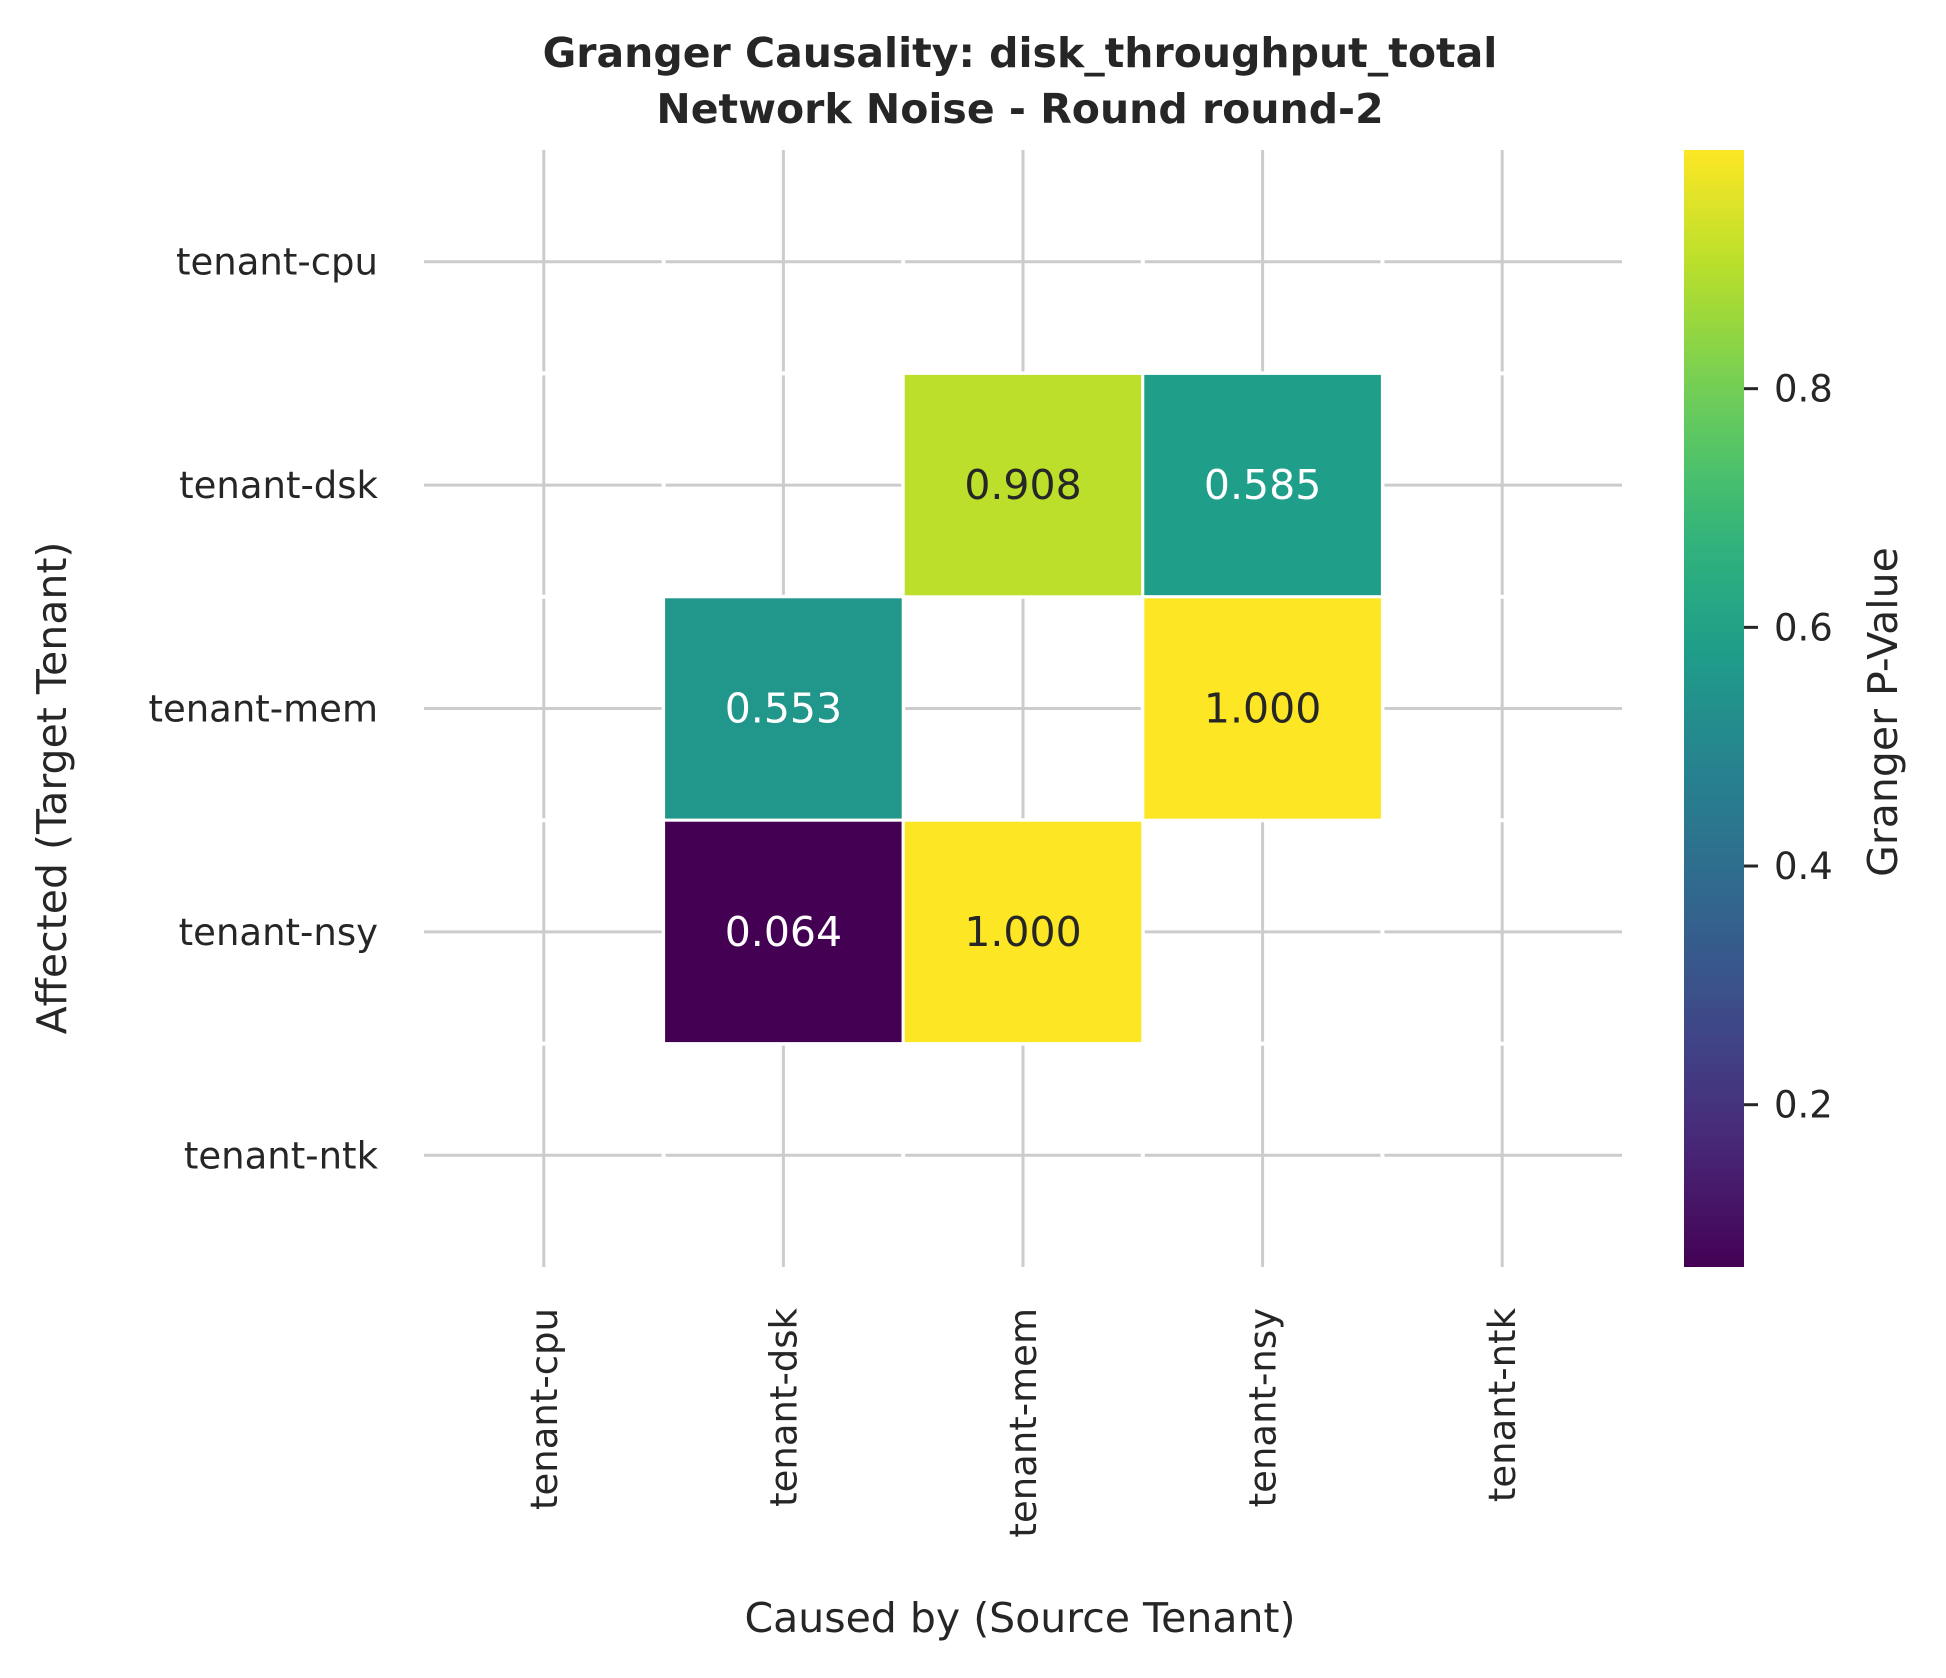 The width and height of the screenshot is (1946, 1678). Describe the element at coordinates (544, 1409) in the screenshot. I see `x-tick-label: tenant-cpu` at that location.